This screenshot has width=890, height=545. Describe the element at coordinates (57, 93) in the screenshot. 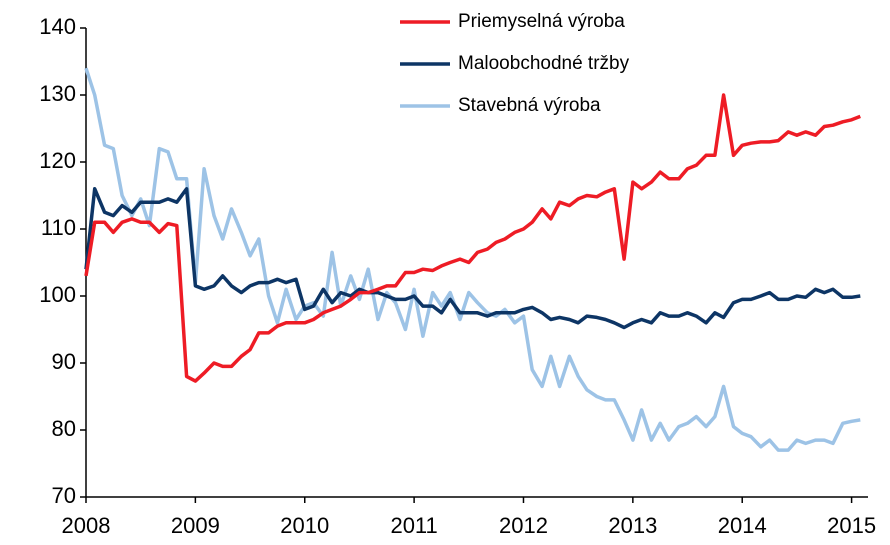

I see `y-tick-label: 130` at that location.